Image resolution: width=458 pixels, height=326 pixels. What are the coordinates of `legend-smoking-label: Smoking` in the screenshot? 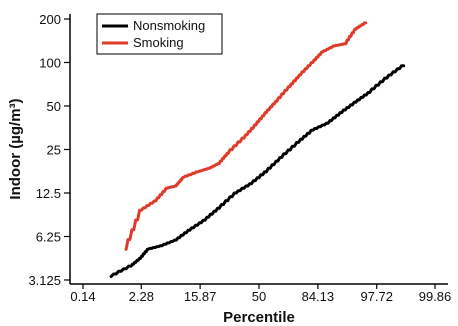 It's located at (158, 42).